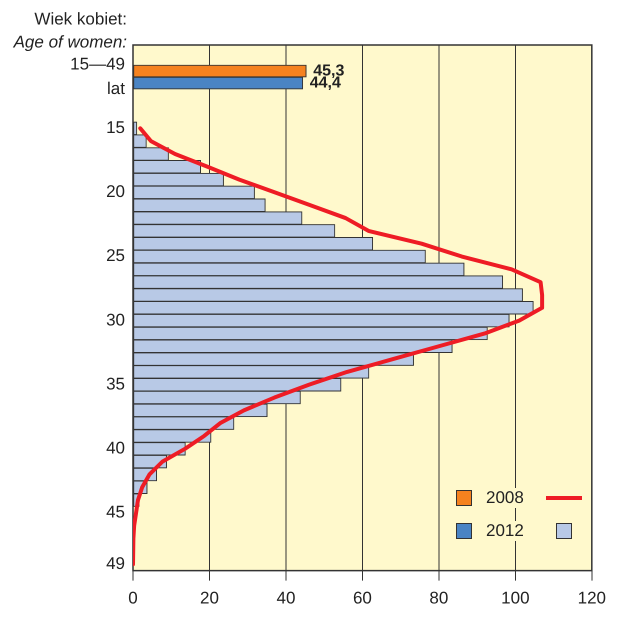 This screenshot has width=622, height=625. What do you see at coordinates (514, 498) in the screenshot?
I see `legend-label: 2008` at bounding box center [514, 498].